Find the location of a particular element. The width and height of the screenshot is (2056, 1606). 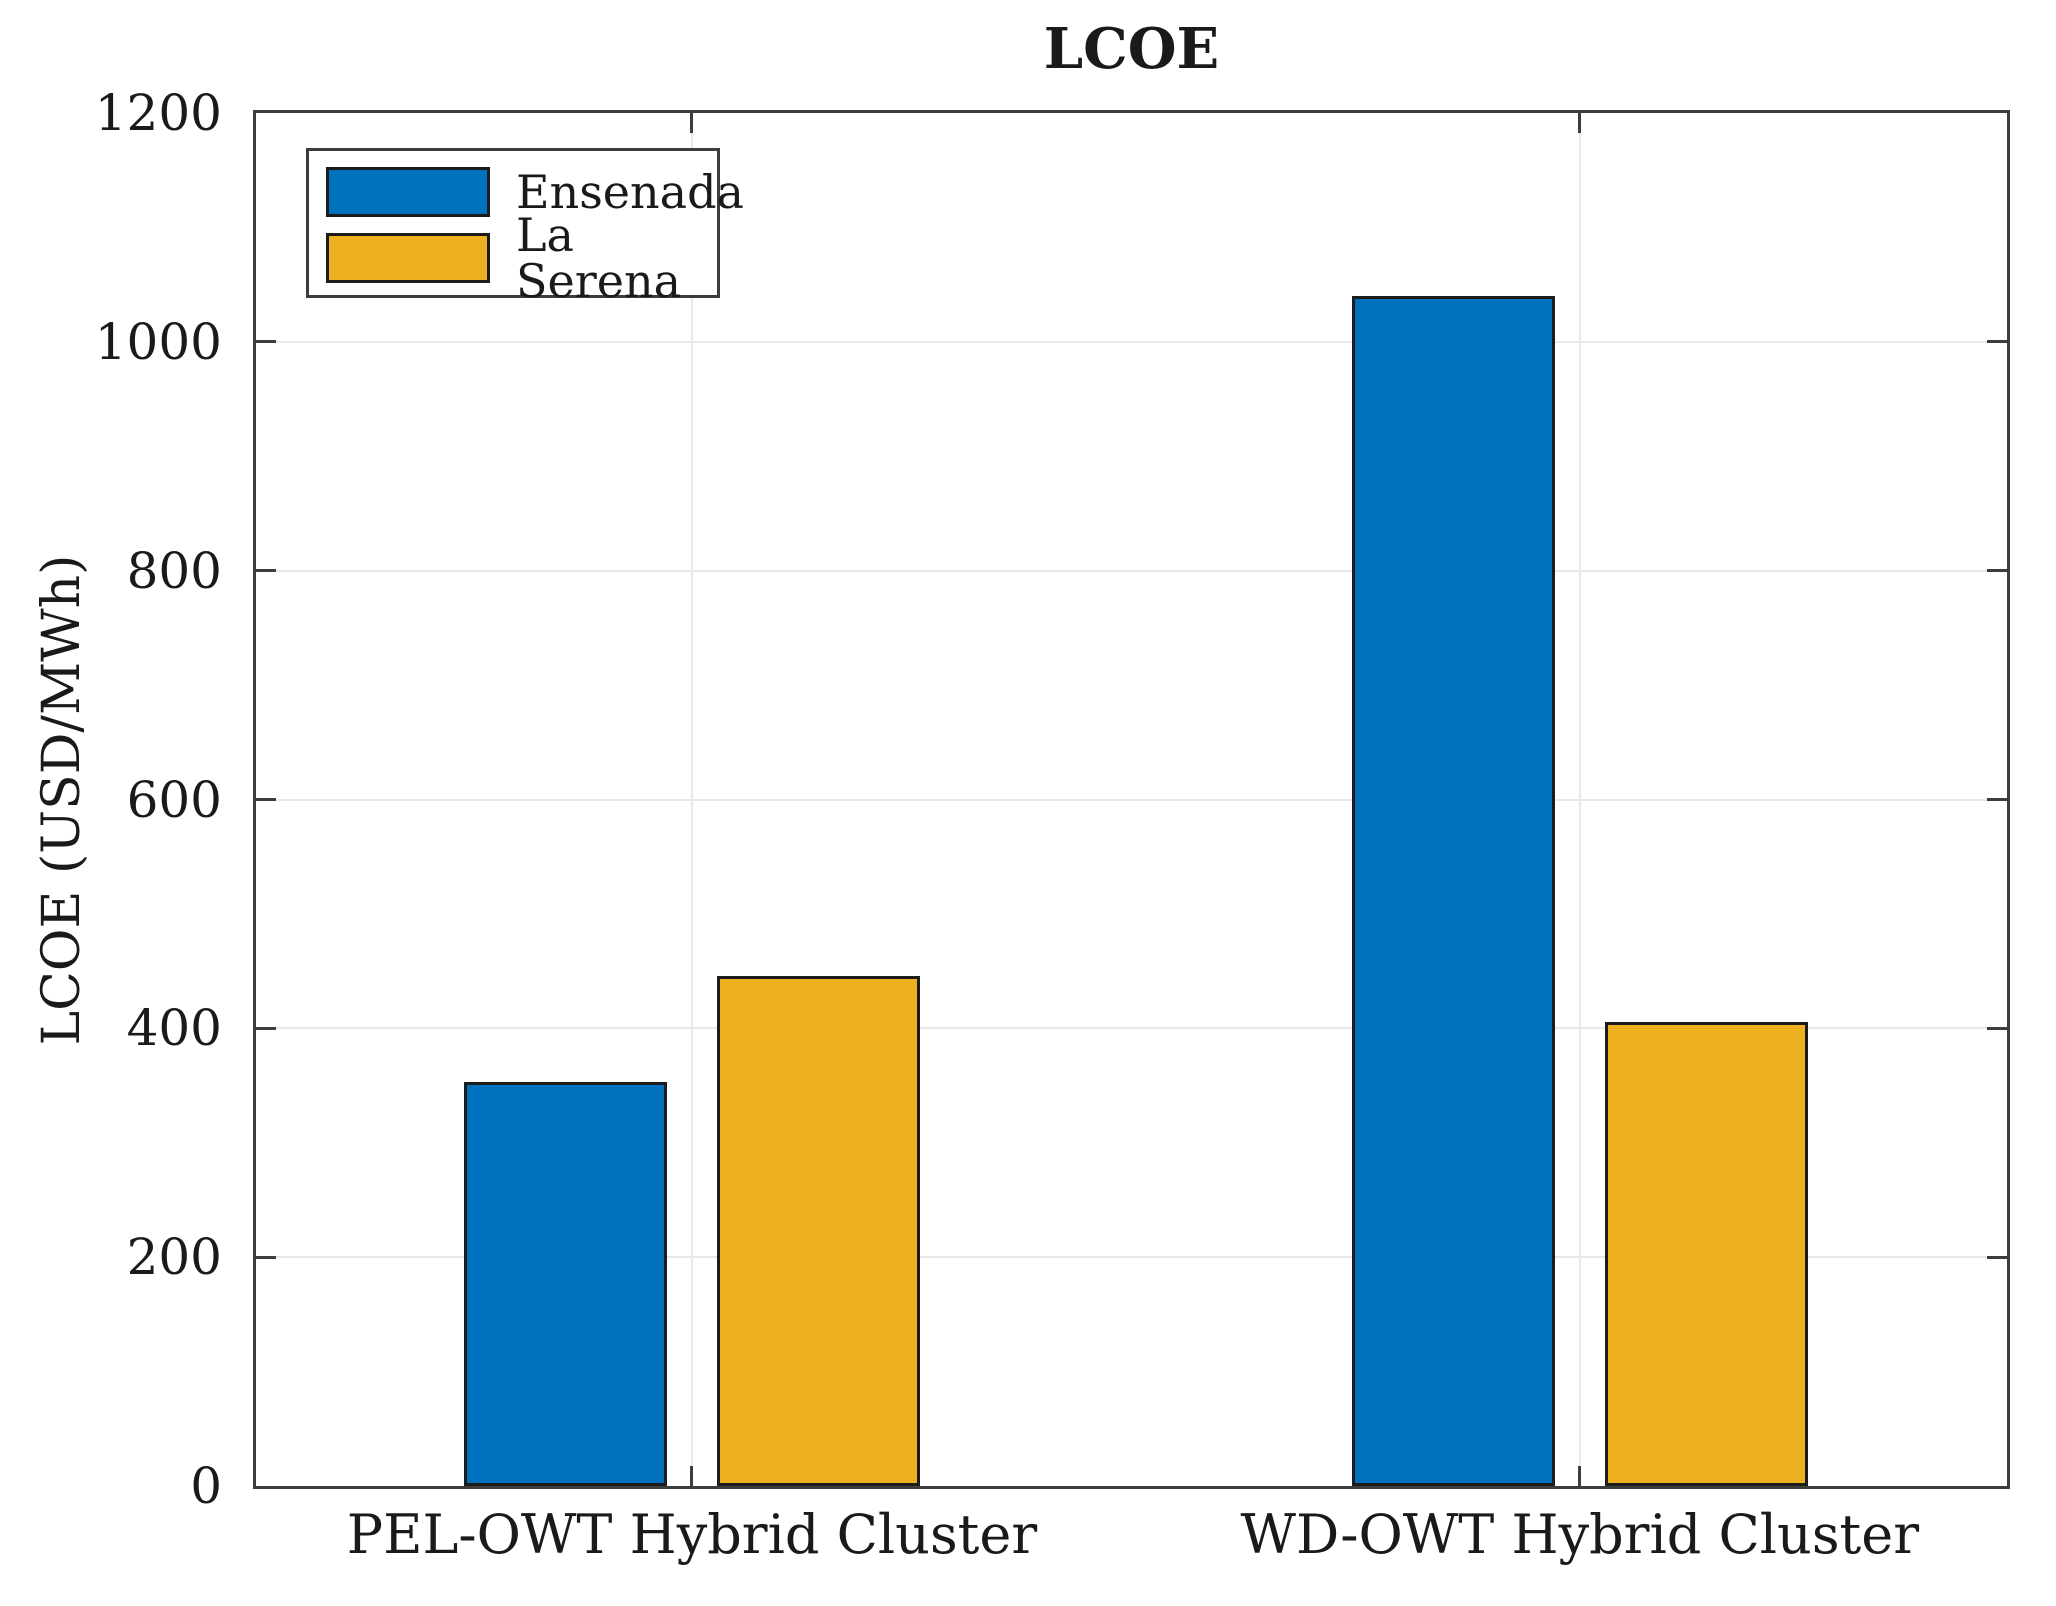

y-tick-label-1000: 1000 is located at coordinates (158, 341).